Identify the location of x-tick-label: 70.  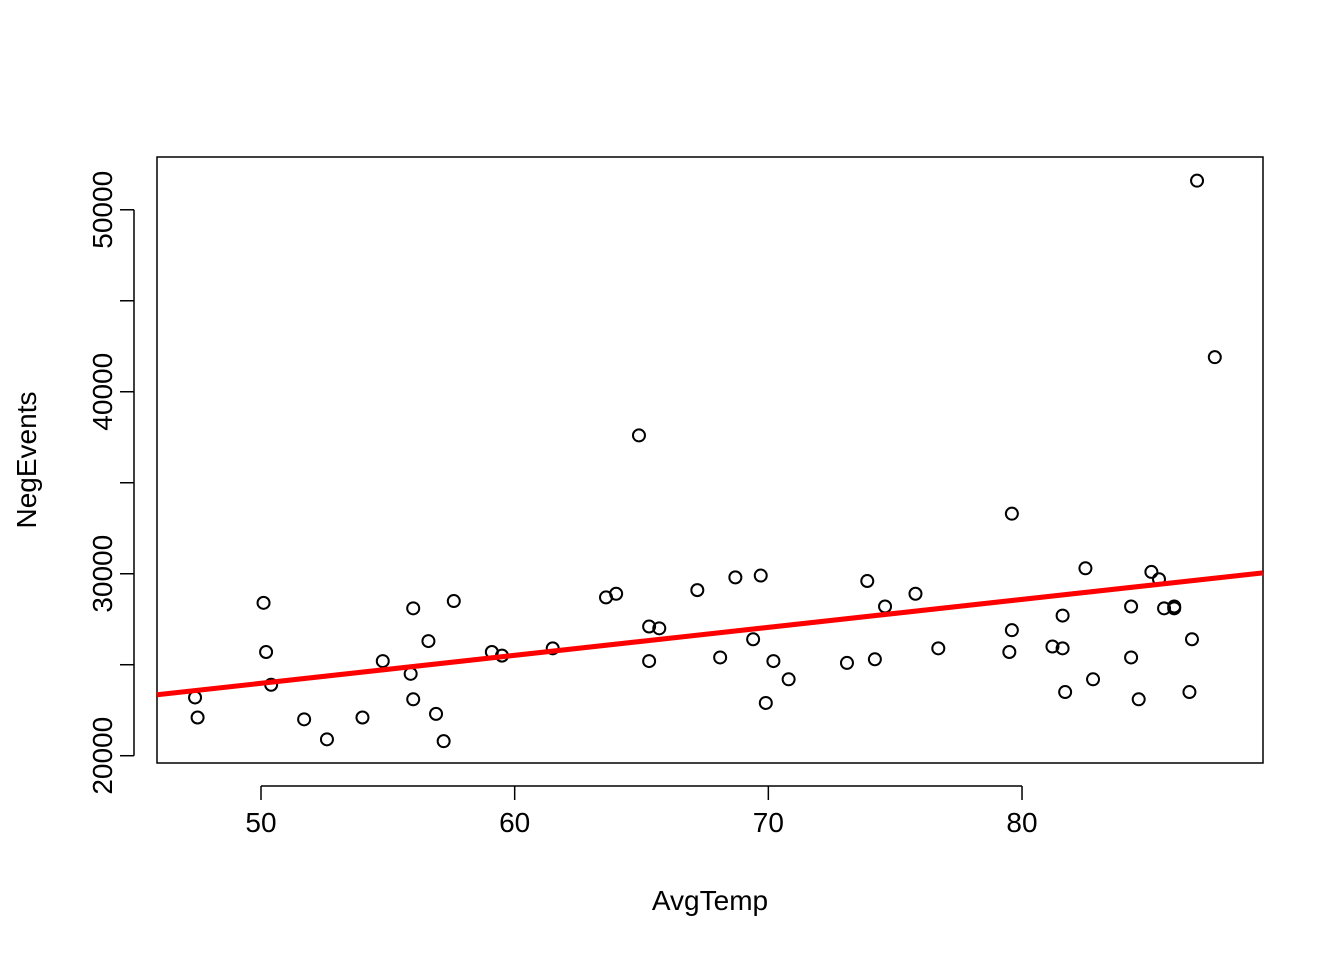
(768, 822).